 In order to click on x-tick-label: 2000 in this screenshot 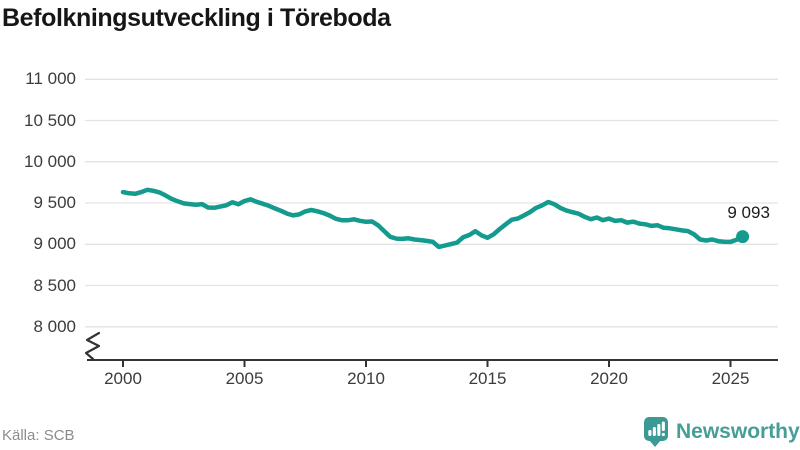, I will do `click(123, 378)`.